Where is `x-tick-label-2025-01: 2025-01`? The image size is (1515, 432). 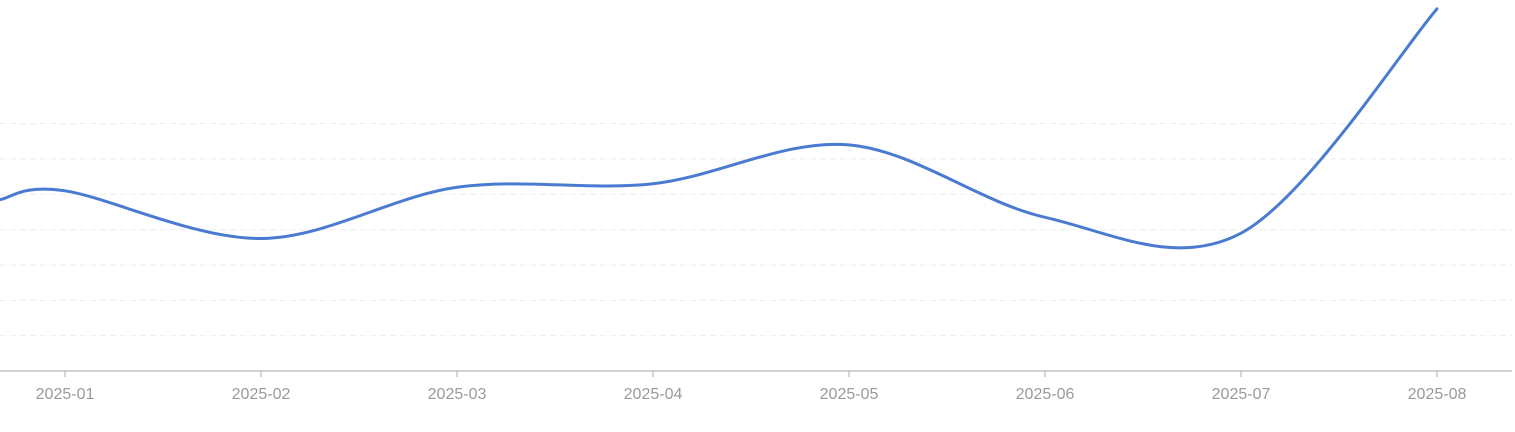 x-tick-label-2025-01: 2025-01 is located at coordinates (65, 394).